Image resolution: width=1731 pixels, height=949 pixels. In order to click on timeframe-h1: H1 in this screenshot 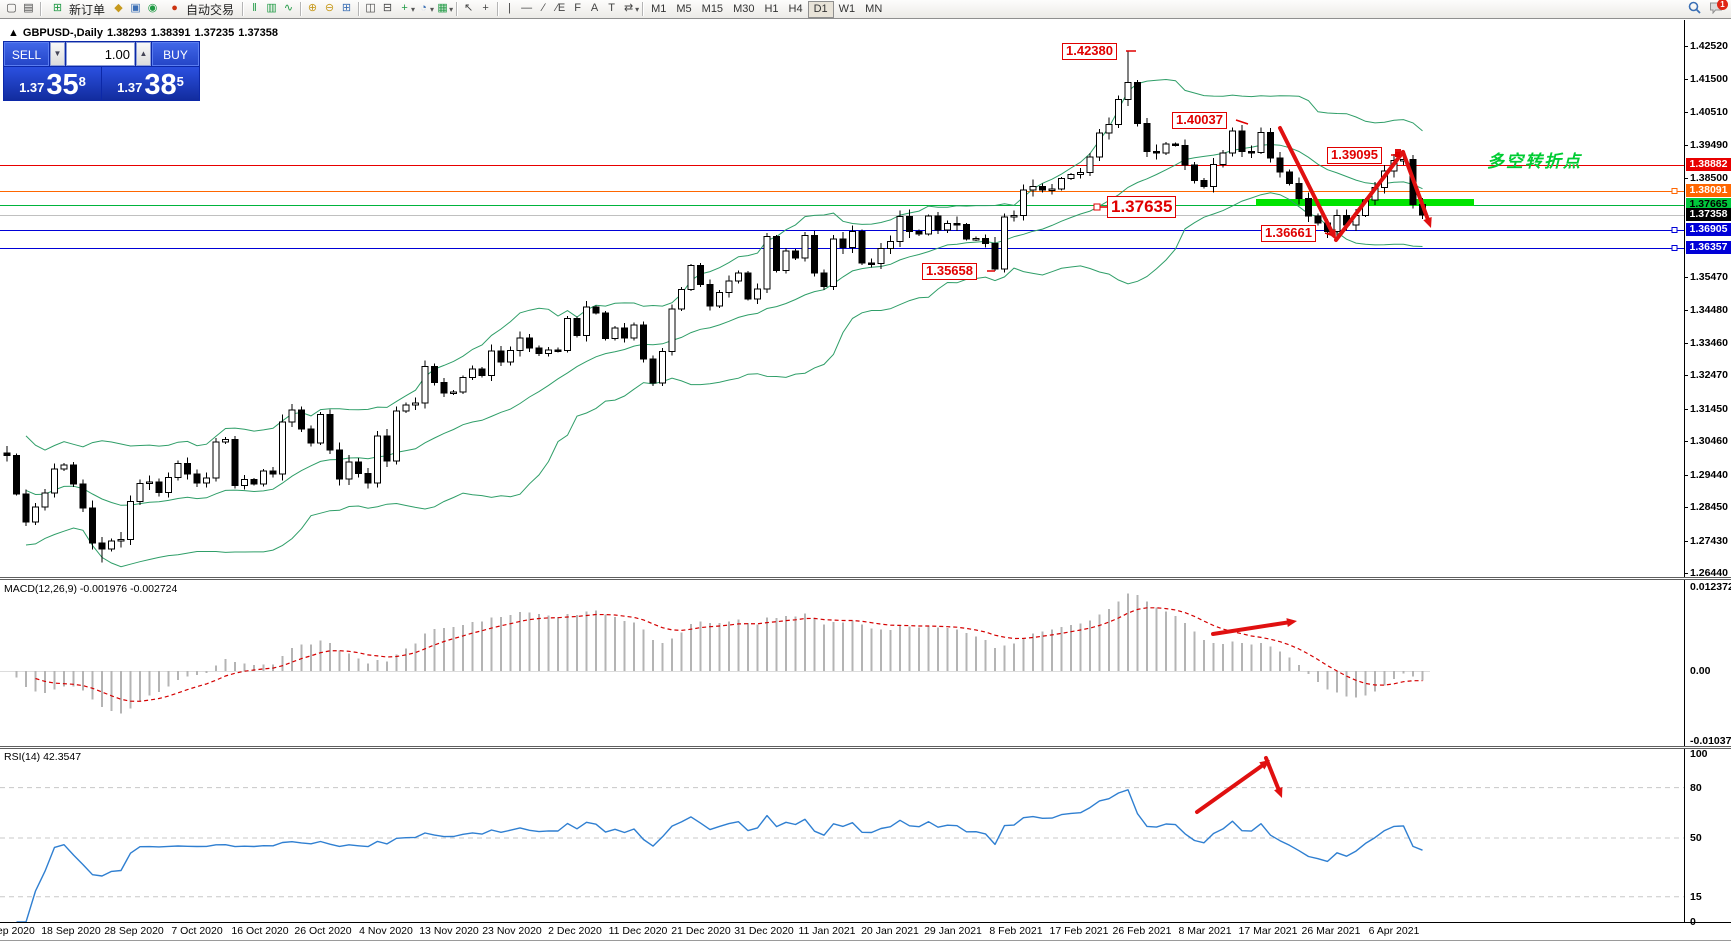, I will do `click(771, 8)`.